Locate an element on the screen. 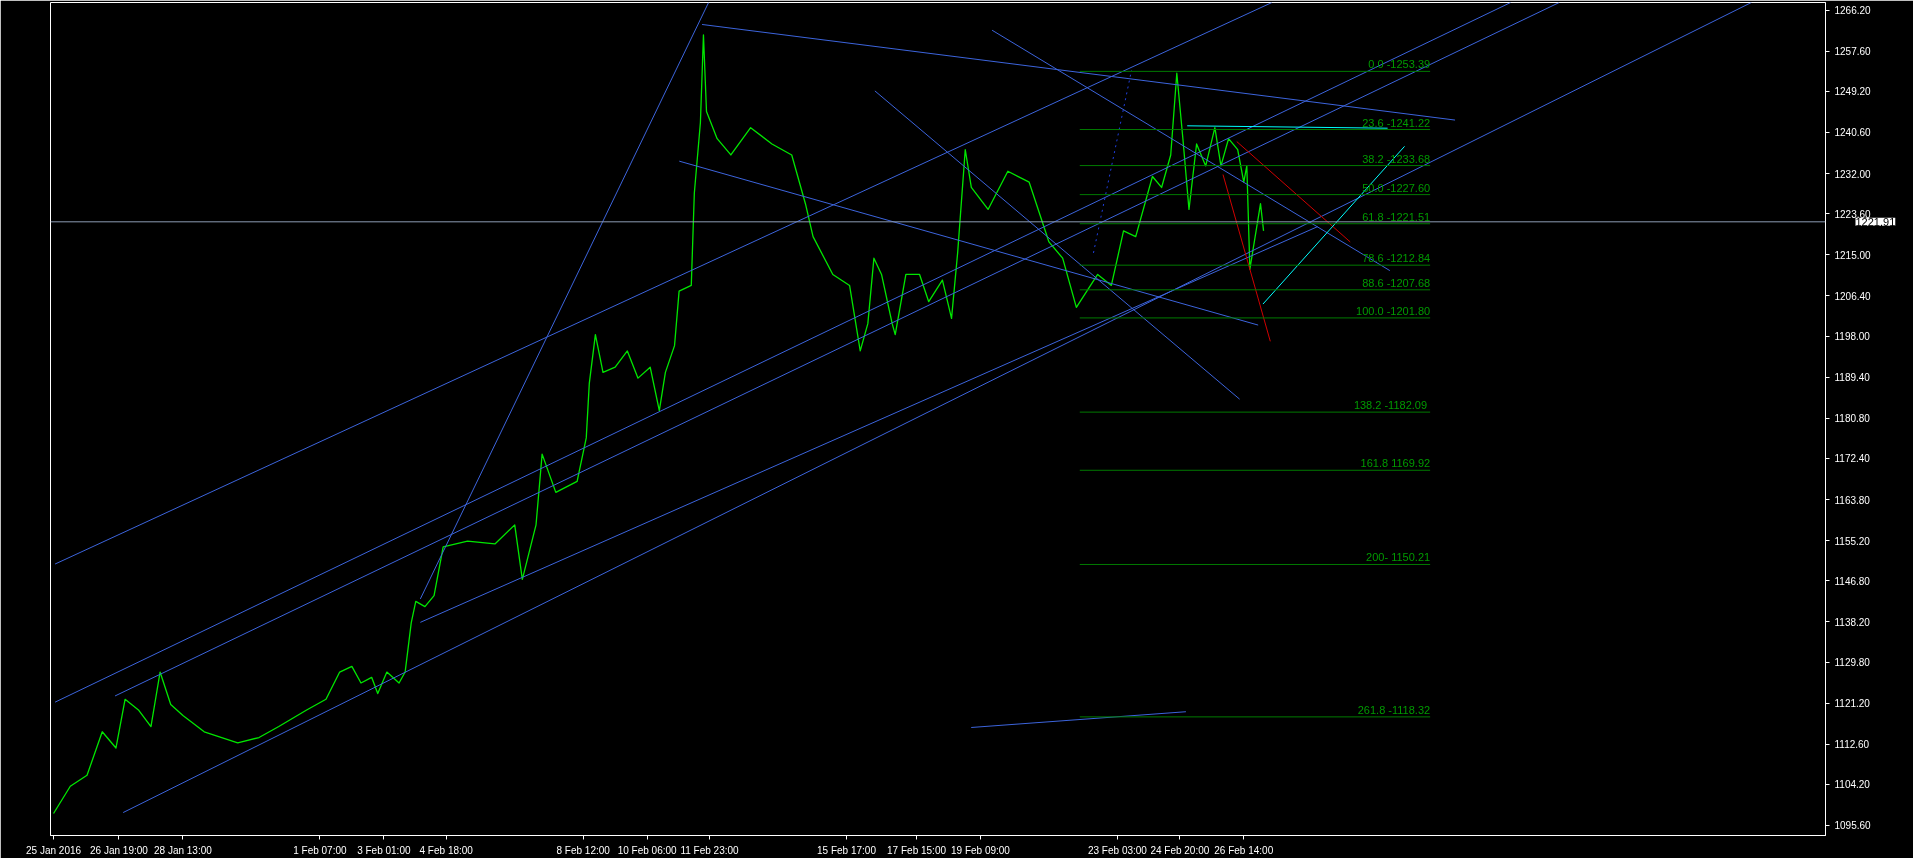  y-tick-label: 1121.20 is located at coordinates (1852, 704).